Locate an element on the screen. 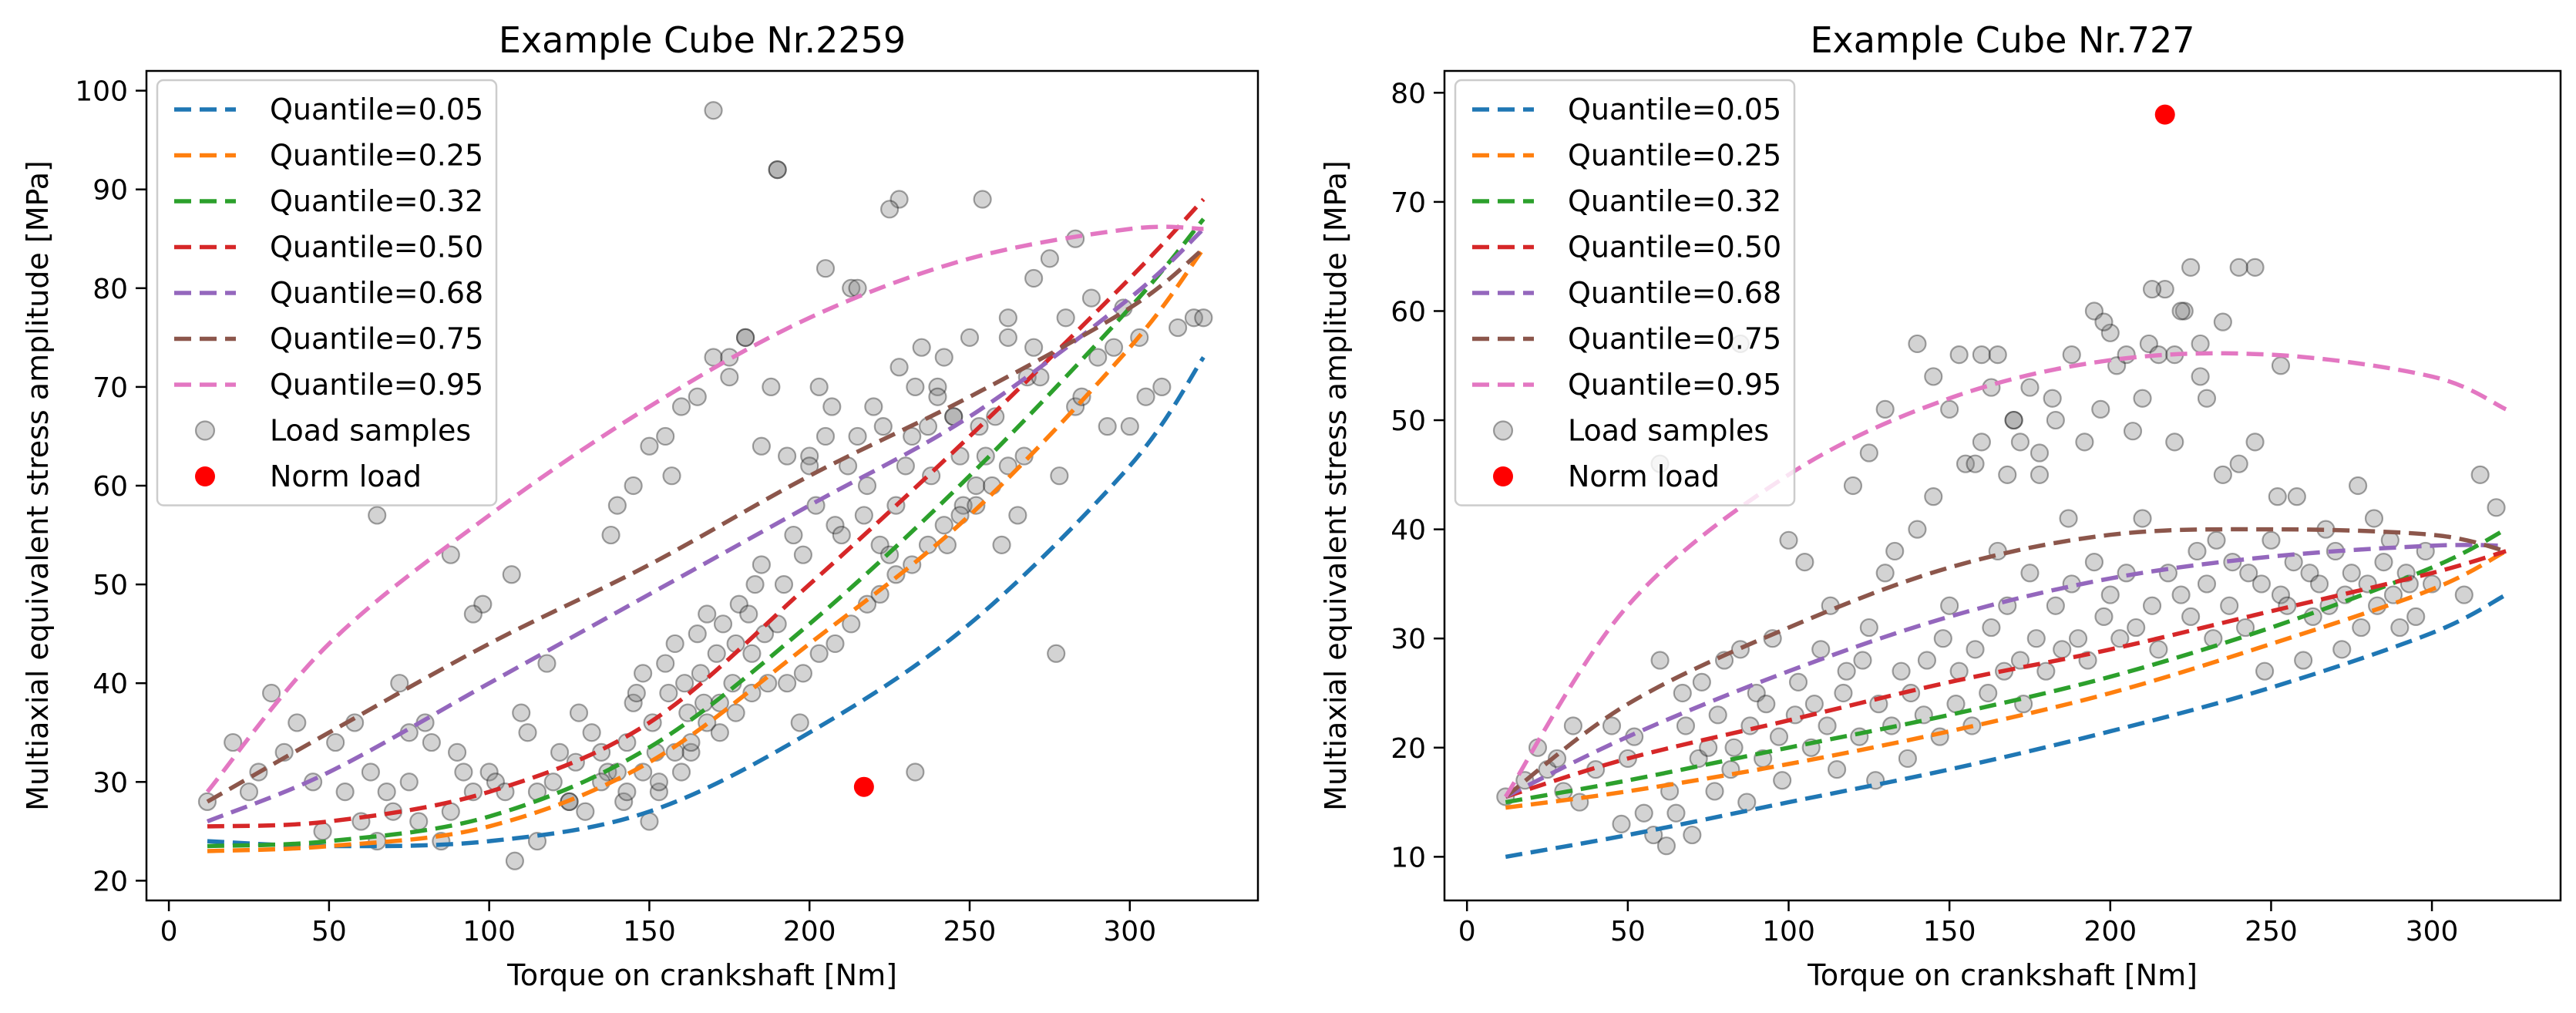 The image size is (2576, 1013). y-tick-label: 70 is located at coordinates (110, 388).